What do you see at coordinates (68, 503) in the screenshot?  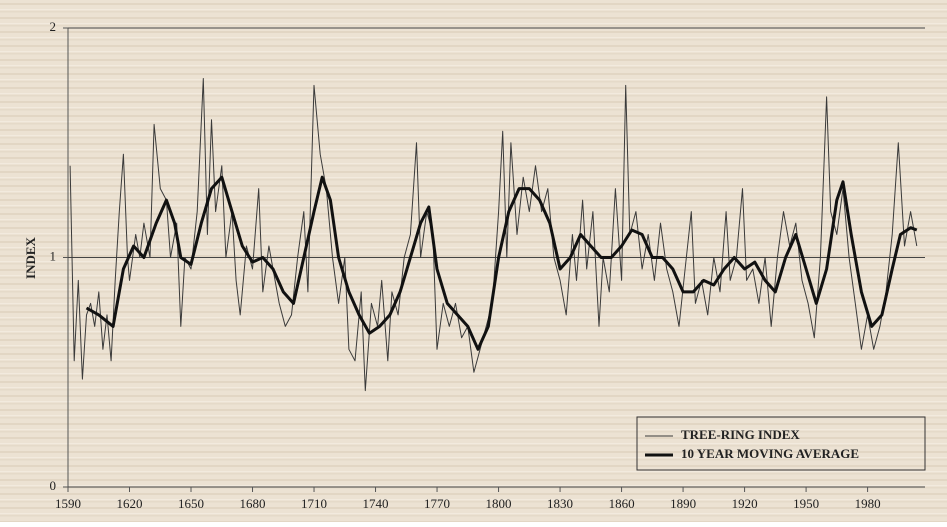 I see `x-tick-label: 1590` at bounding box center [68, 503].